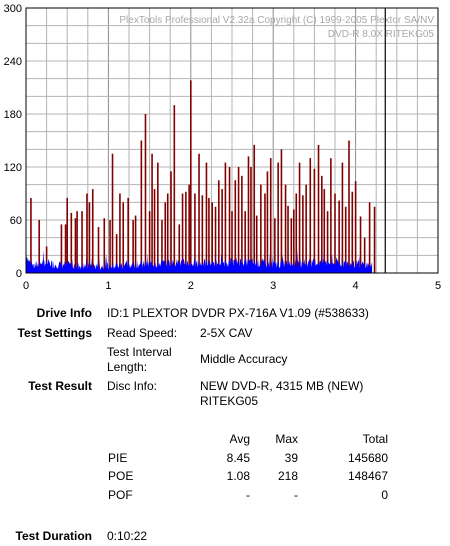 The image size is (450, 546). What do you see at coordinates (13, 62) in the screenshot?
I see `y-tick-label: 240` at bounding box center [13, 62].